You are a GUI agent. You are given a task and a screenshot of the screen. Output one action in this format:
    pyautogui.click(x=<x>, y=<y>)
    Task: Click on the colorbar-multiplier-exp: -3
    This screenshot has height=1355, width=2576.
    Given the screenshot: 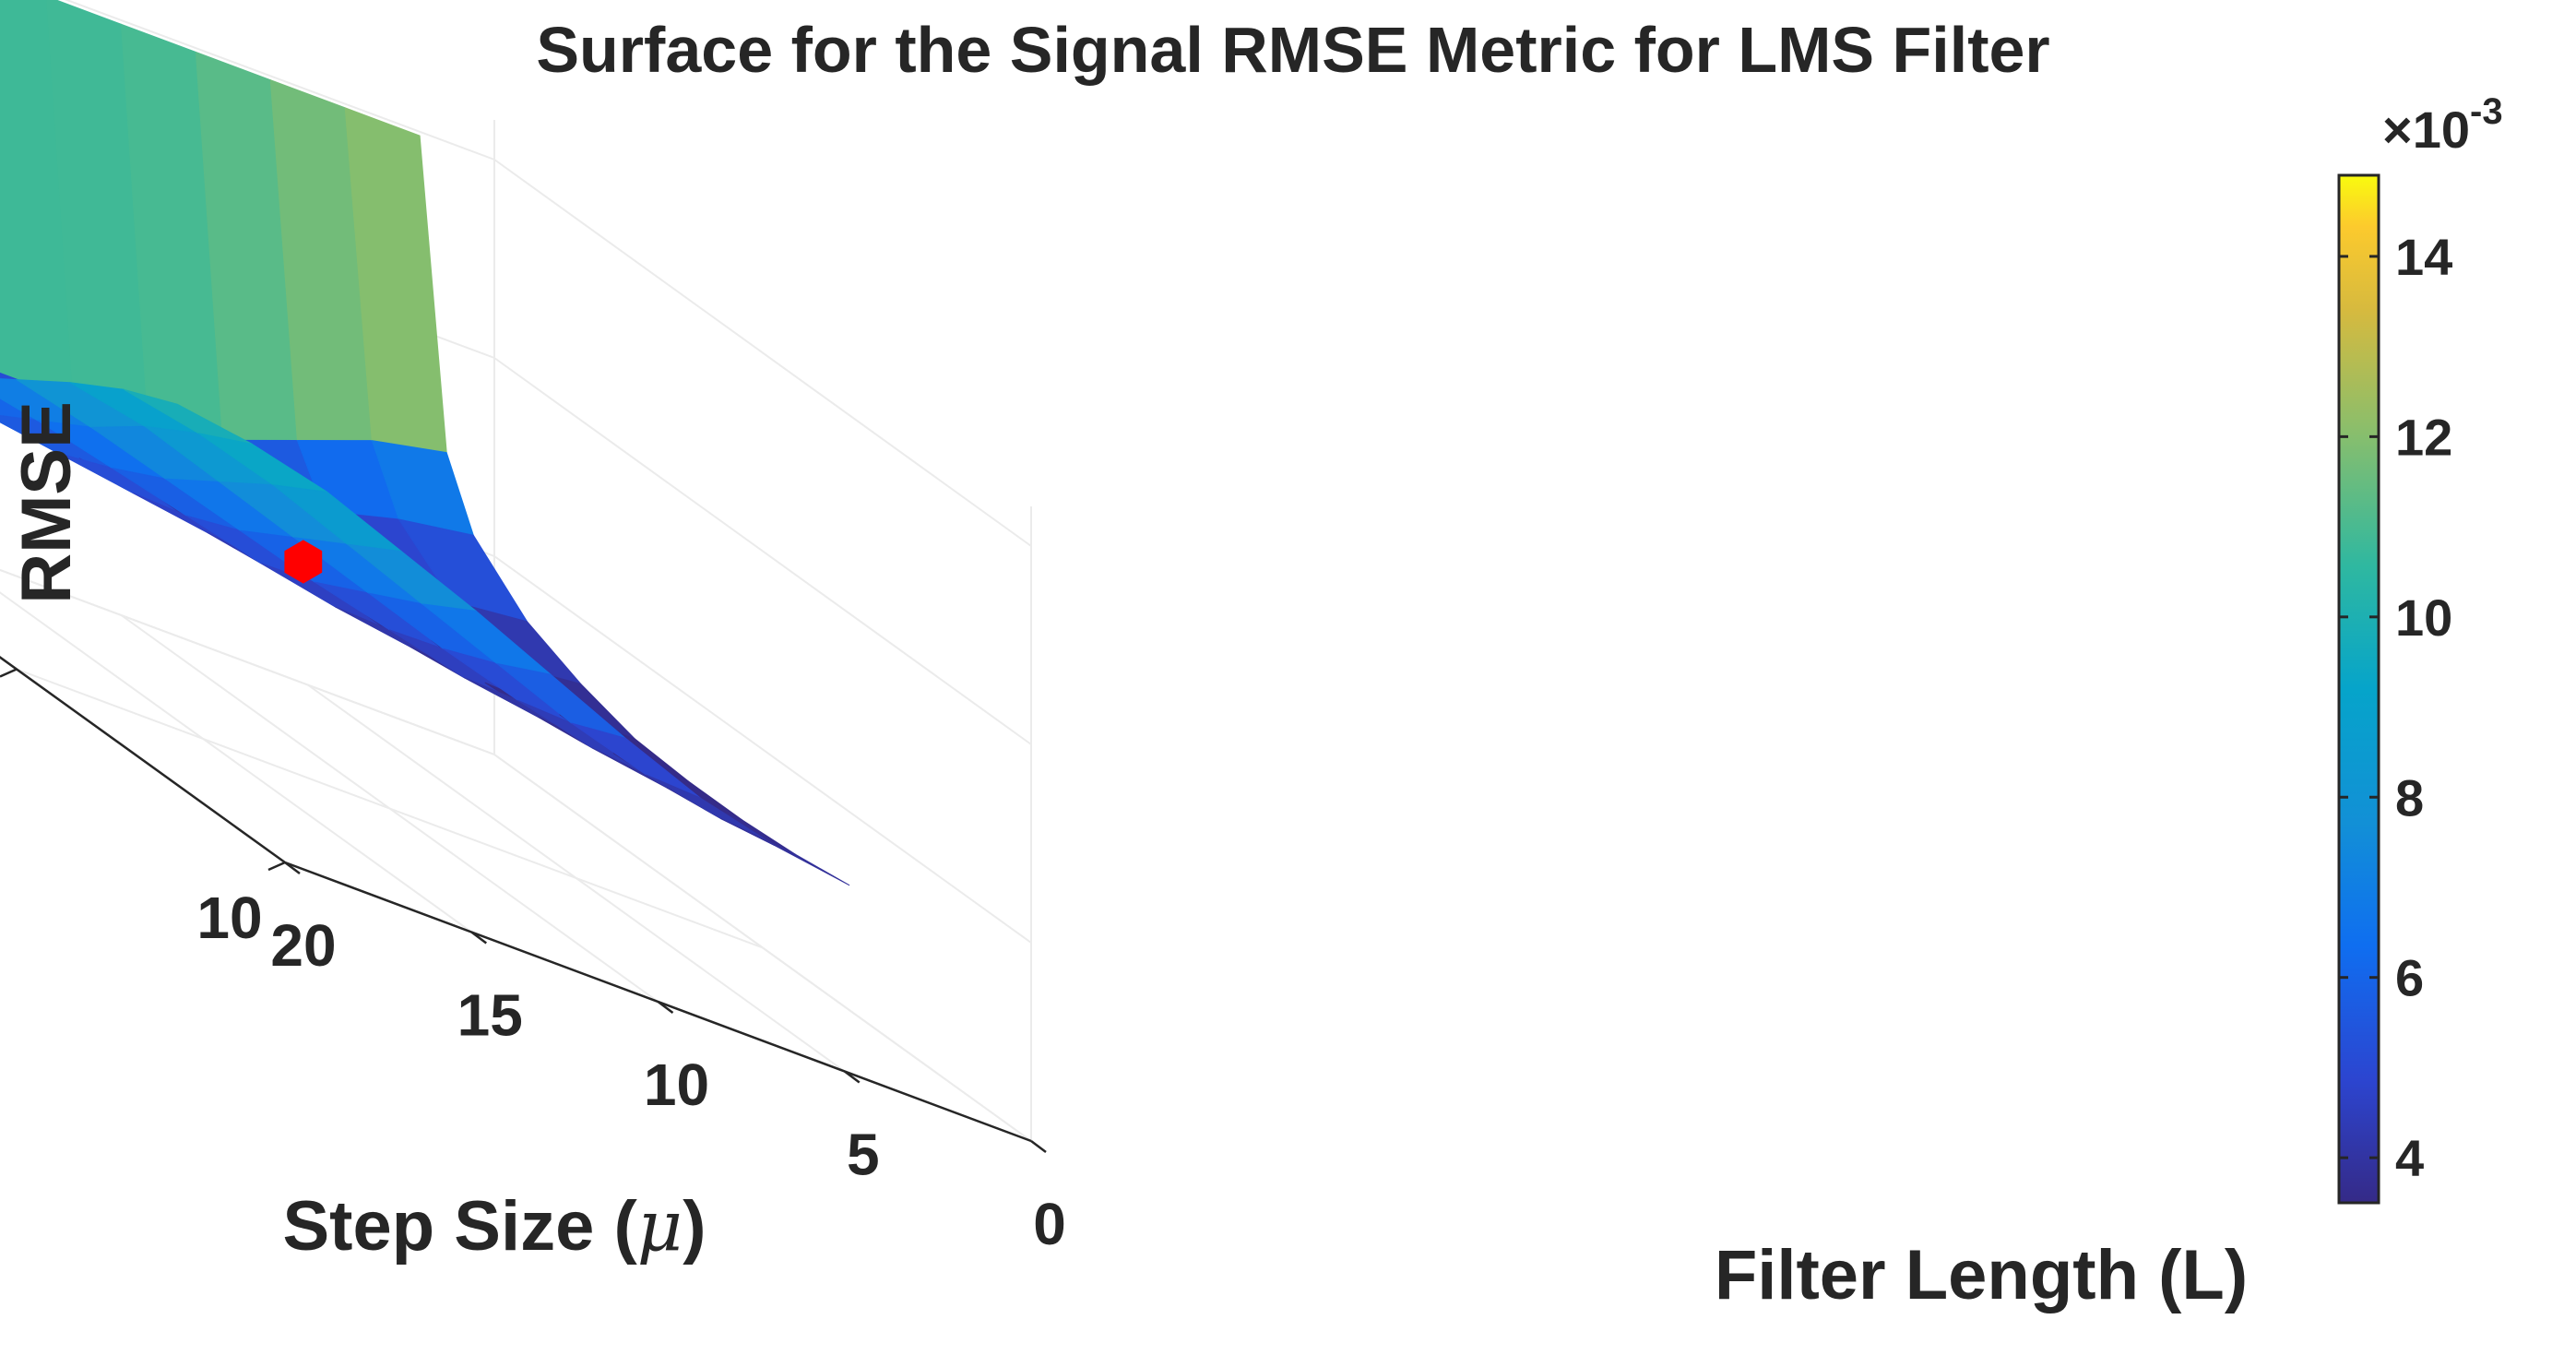 What is the action you would take?
    pyautogui.click(x=2486, y=111)
    